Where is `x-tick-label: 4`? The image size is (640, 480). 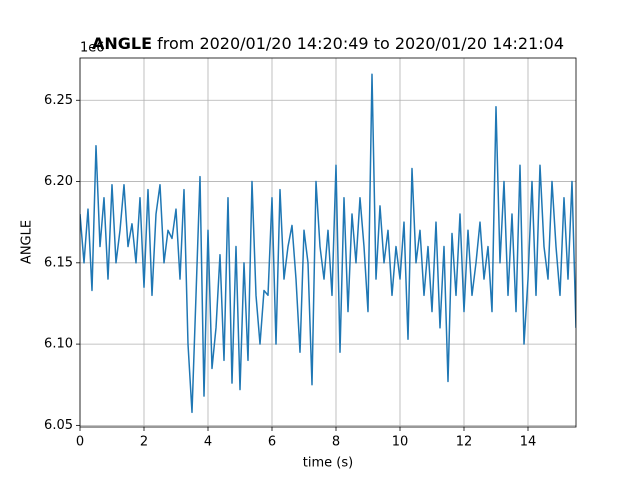 x-tick-label: 4 is located at coordinates (208, 442).